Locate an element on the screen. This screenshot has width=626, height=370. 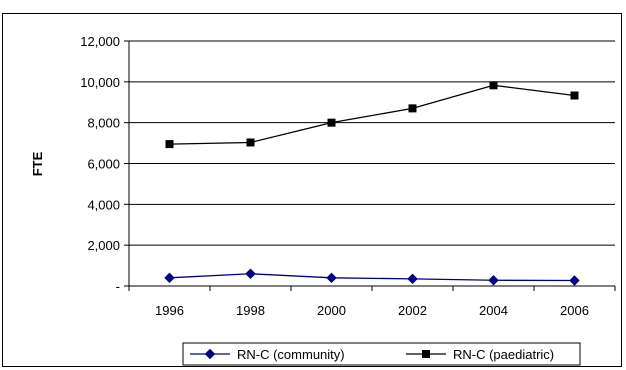
x-tick-labels: 1996 1998 2000 2002 2004 2006 is located at coordinates (372, 310).